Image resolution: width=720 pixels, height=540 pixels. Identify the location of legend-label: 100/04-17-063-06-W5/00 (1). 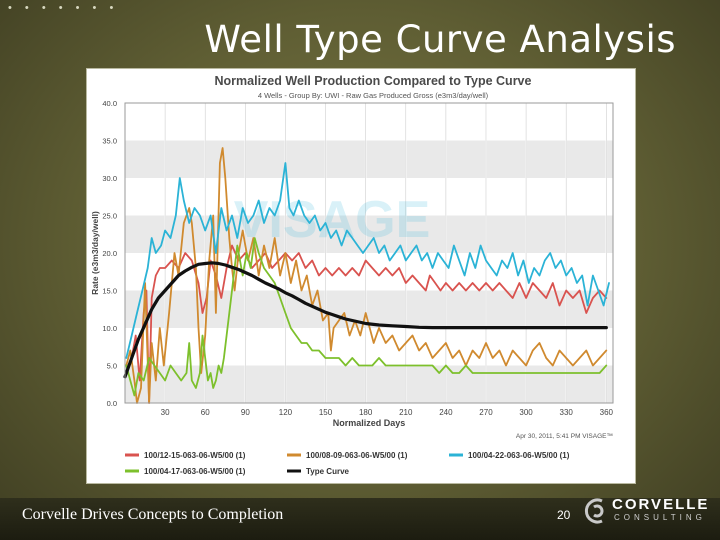
(195, 471).